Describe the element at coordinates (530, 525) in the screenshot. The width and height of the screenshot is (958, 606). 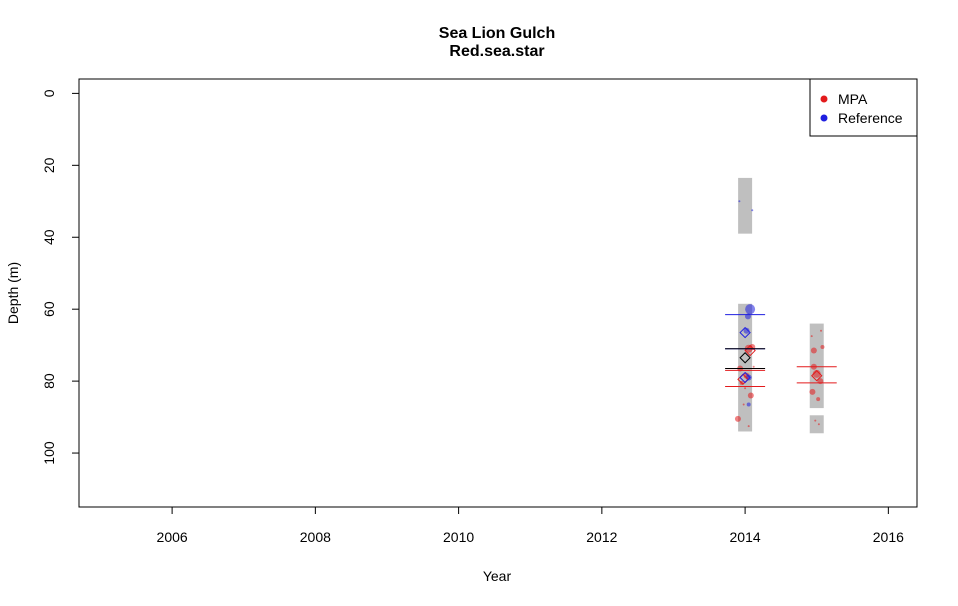
I see `x-axis: 2006 2008 2010 2012 2014 2016` at that location.